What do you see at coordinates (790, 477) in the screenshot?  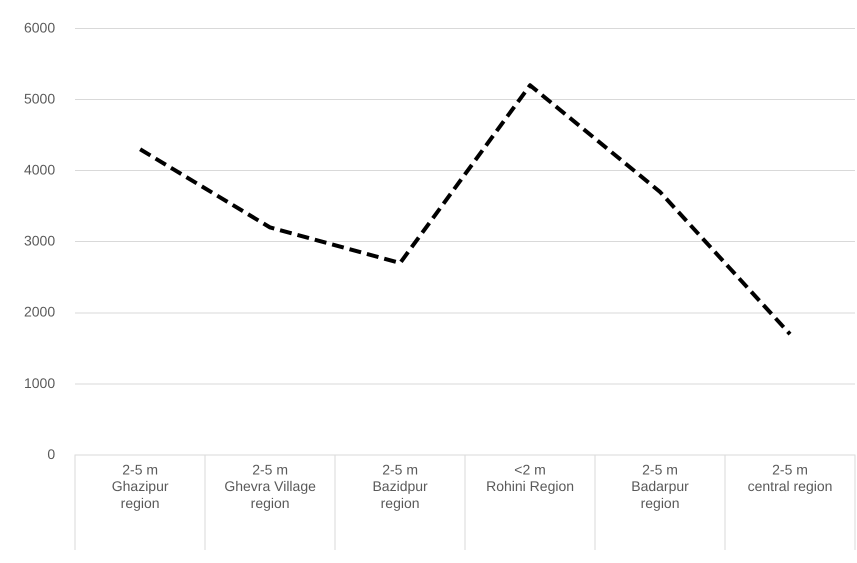 I see `x-tick-label: 2-5 m central region` at bounding box center [790, 477].